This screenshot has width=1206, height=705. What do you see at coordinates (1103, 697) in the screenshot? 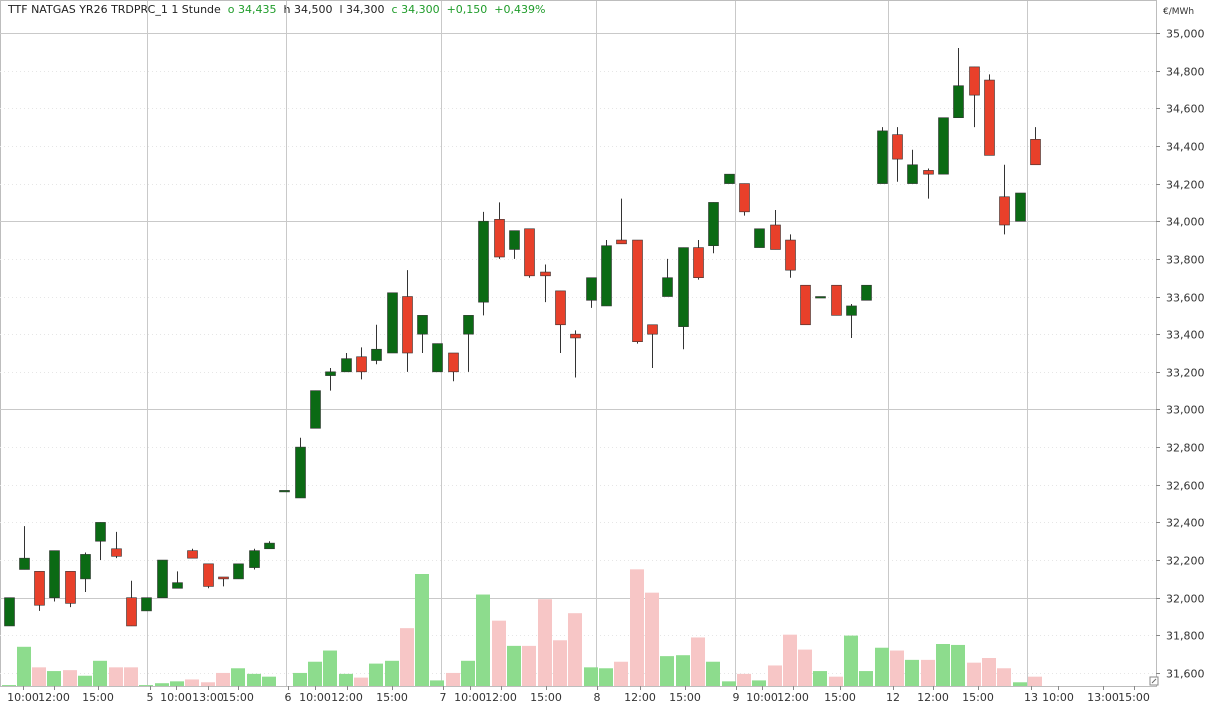
I see `x-tick-label: 13:00` at bounding box center [1103, 697].